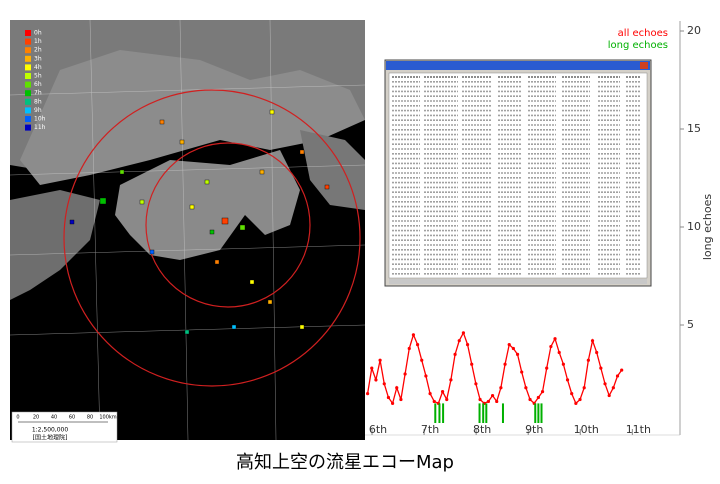  I want to click on x-tick-label: 11th, so click(638, 429).